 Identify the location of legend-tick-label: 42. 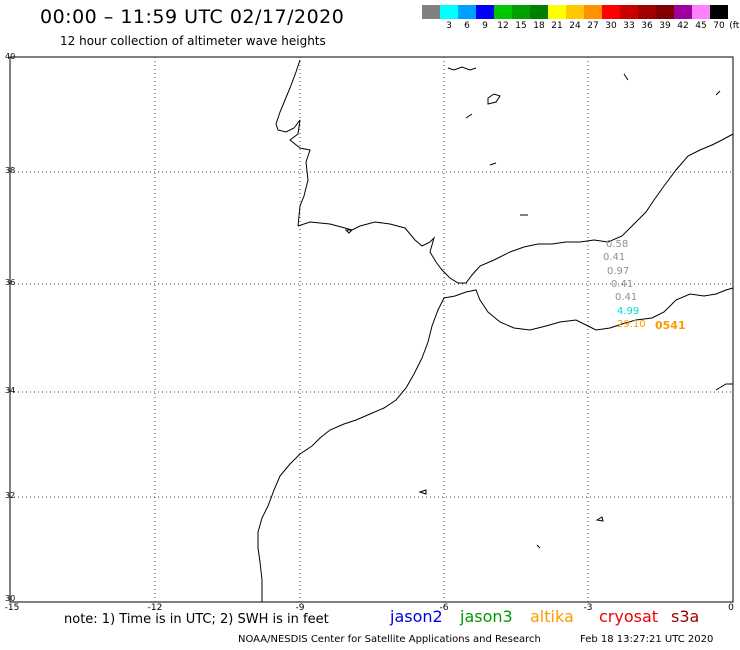
(683, 26).